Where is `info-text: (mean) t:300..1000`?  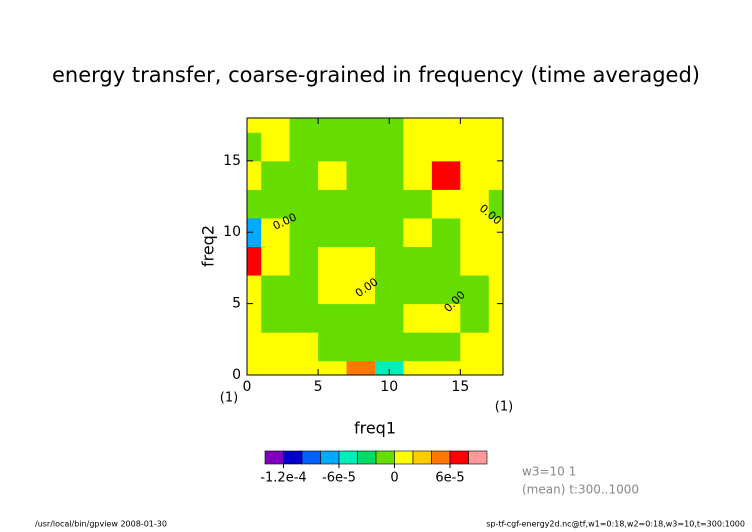 info-text: (mean) t:300..1000 is located at coordinates (580, 490).